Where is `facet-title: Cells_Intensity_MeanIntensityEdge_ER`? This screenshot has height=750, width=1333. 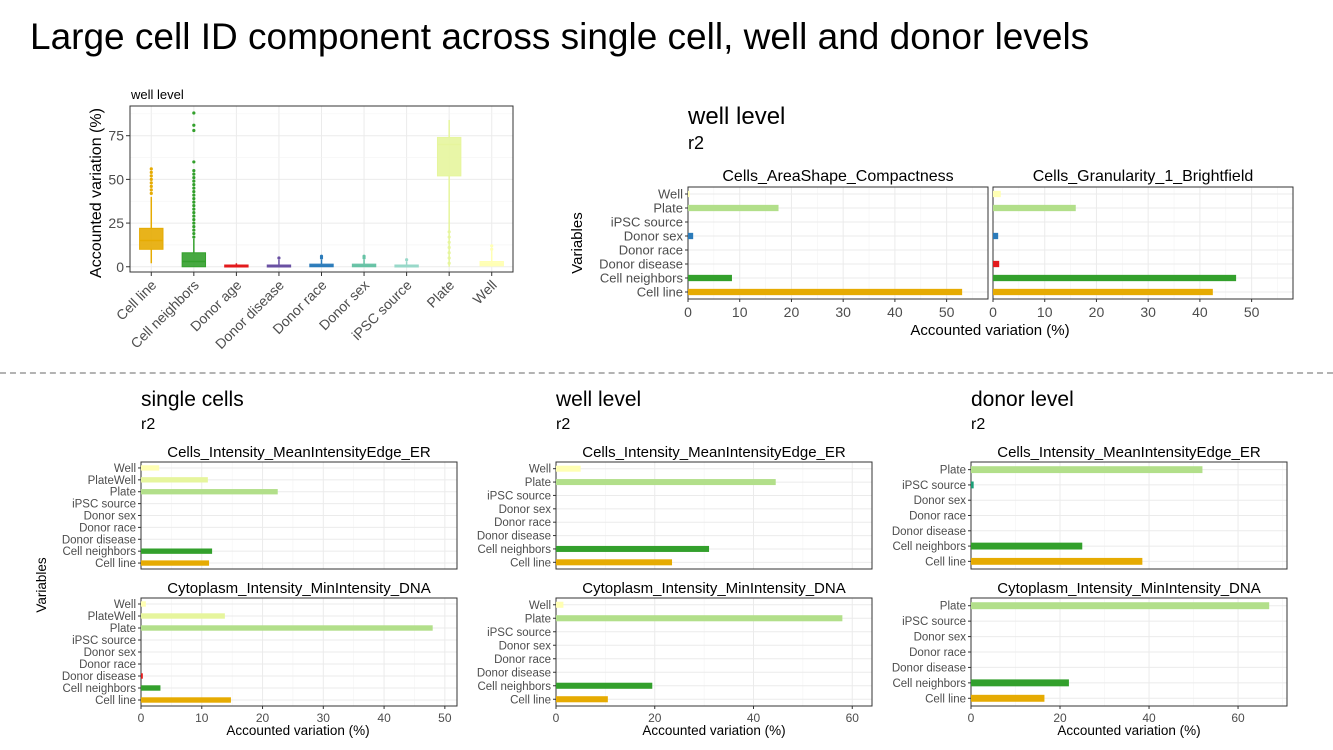
facet-title: Cells_Intensity_MeanIntensityEdge_ER is located at coordinates (714, 452).